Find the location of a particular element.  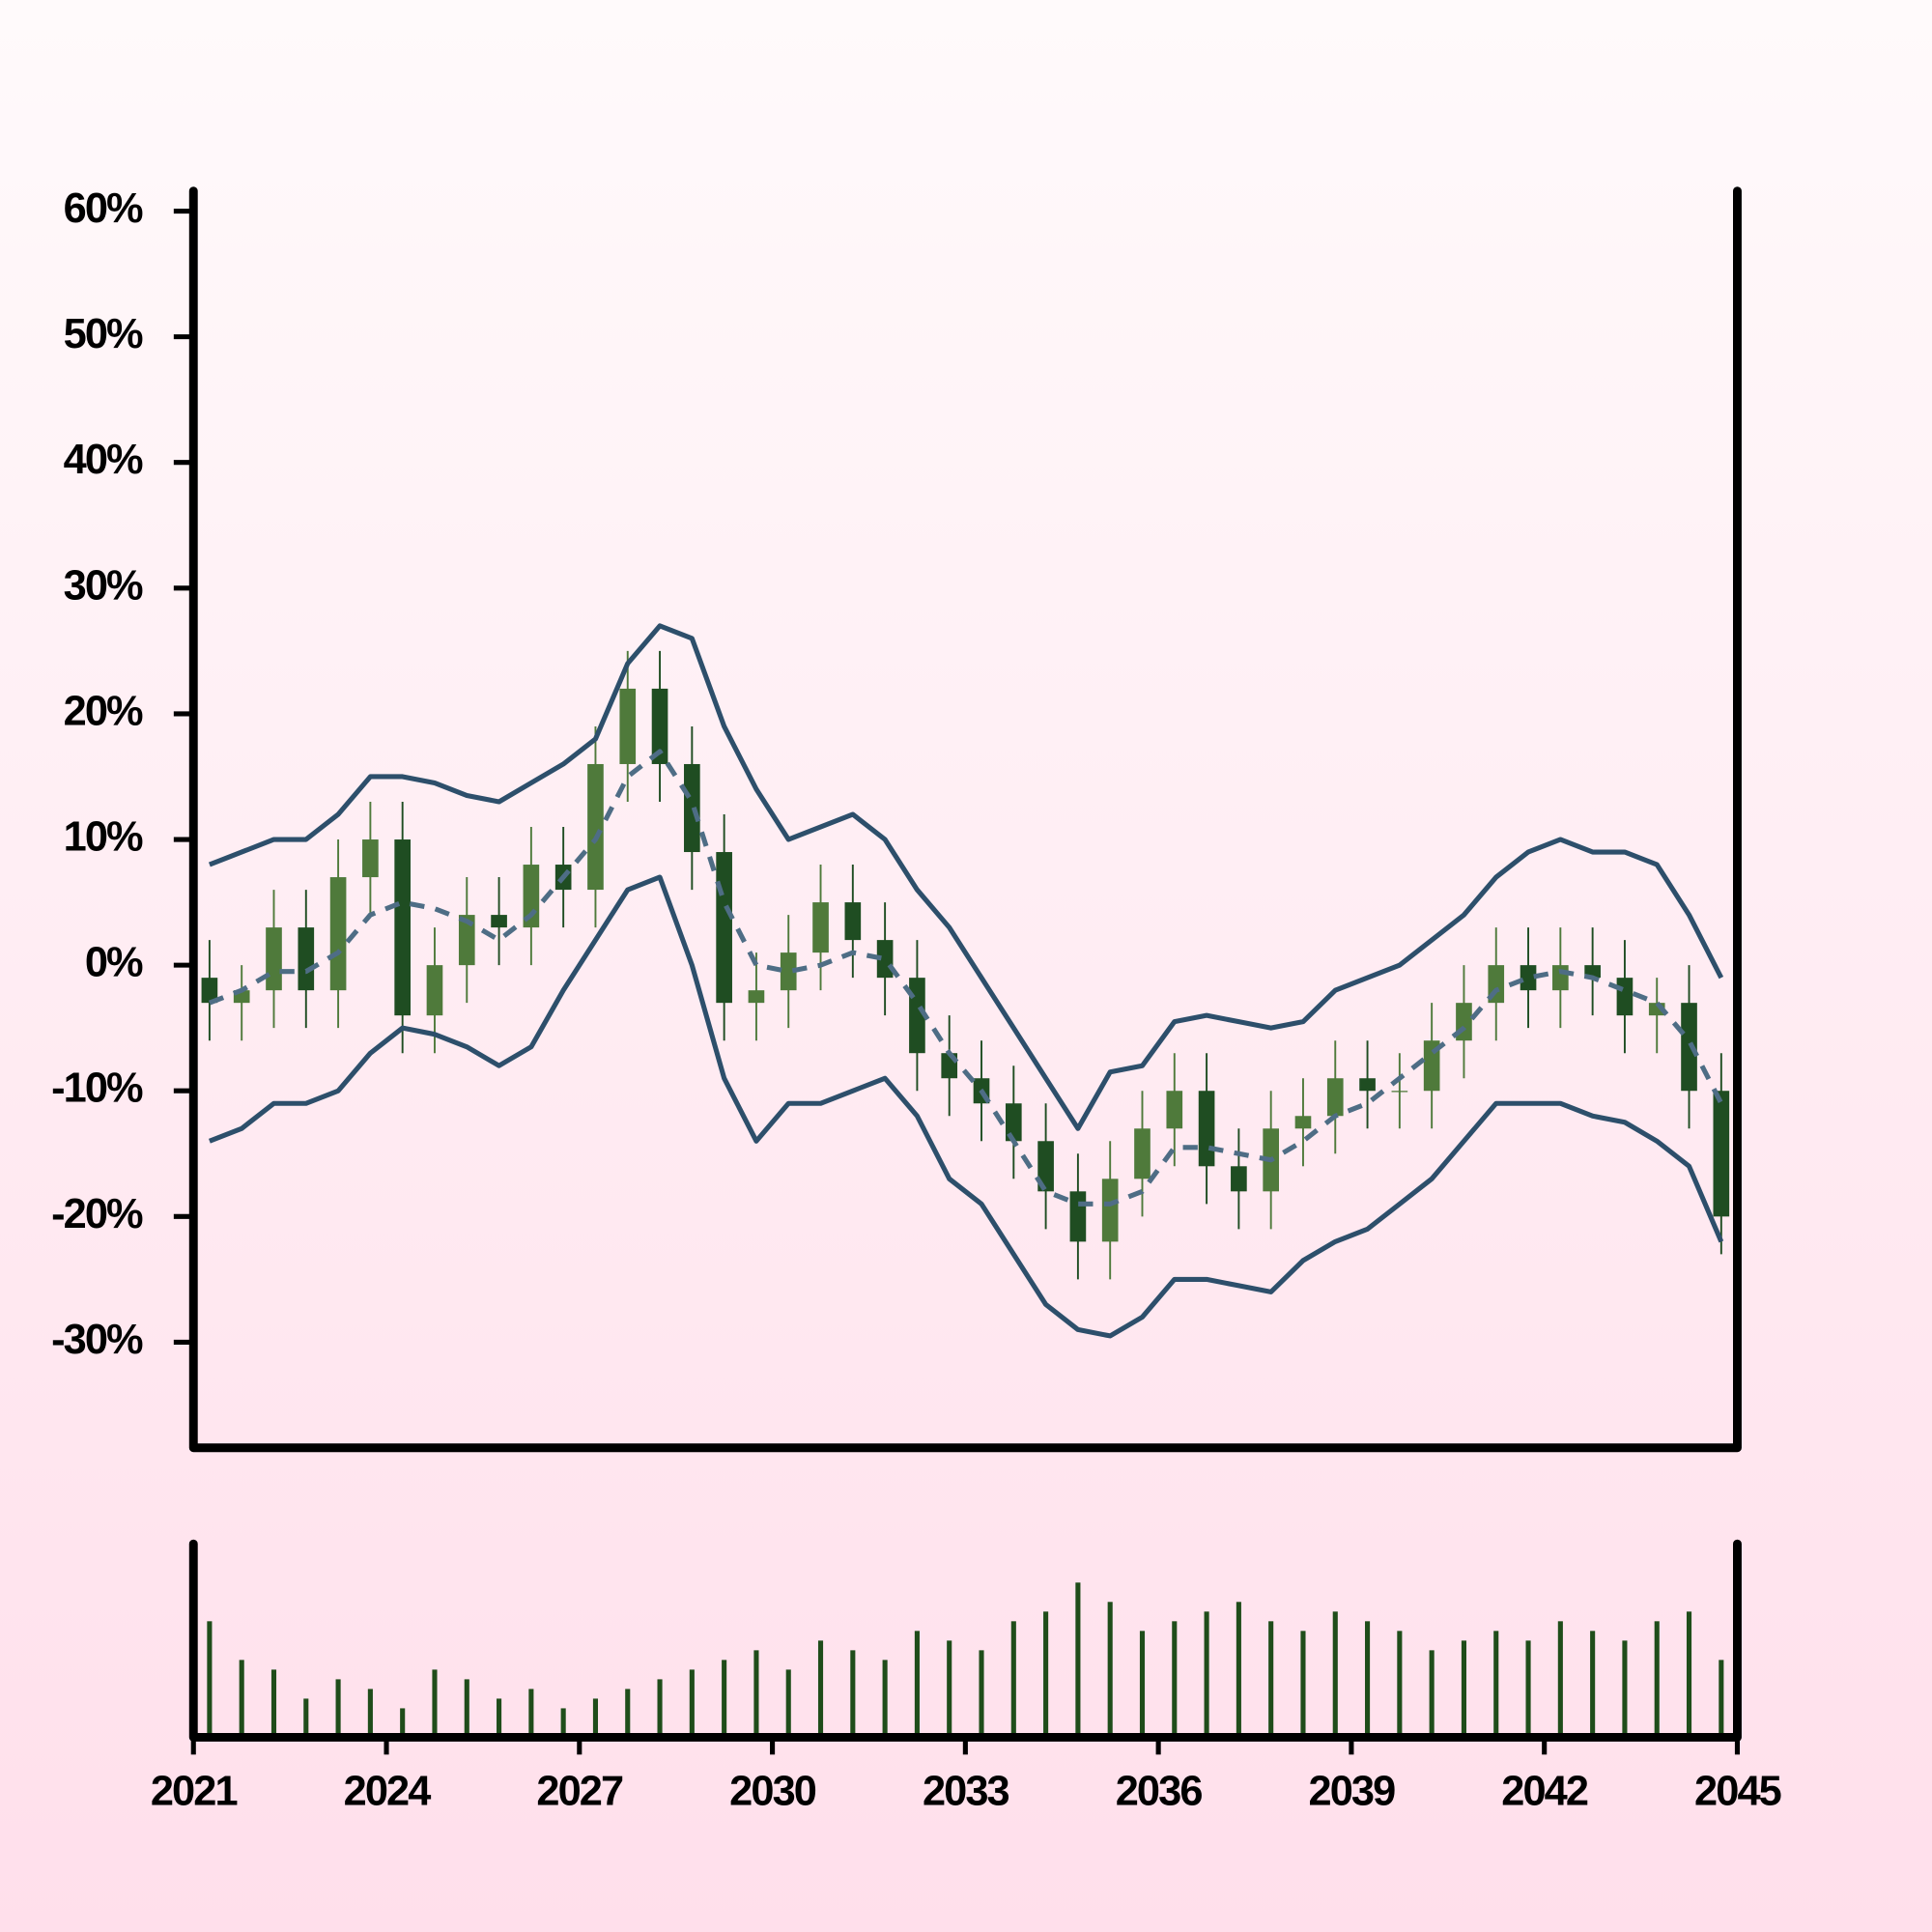

y-tick-label: 60% is located at coordinates (103, 208).